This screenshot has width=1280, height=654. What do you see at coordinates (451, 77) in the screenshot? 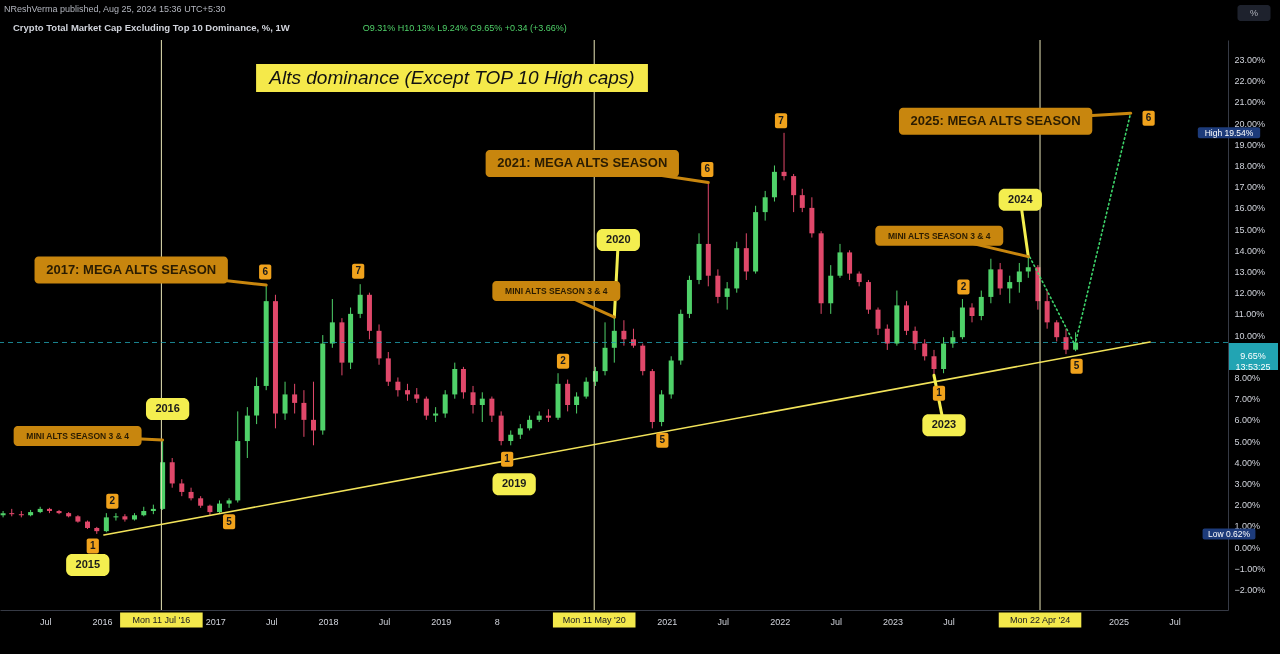
I see `text: Alts dominance (Except TOP 10 High caps)` at bounding box center [451, 77].